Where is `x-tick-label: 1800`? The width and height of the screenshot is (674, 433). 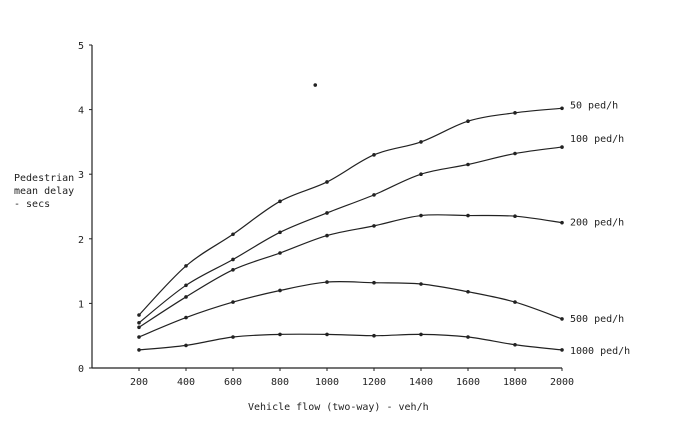
x-tick-label: 1800 is located at coordinates (515, 382).